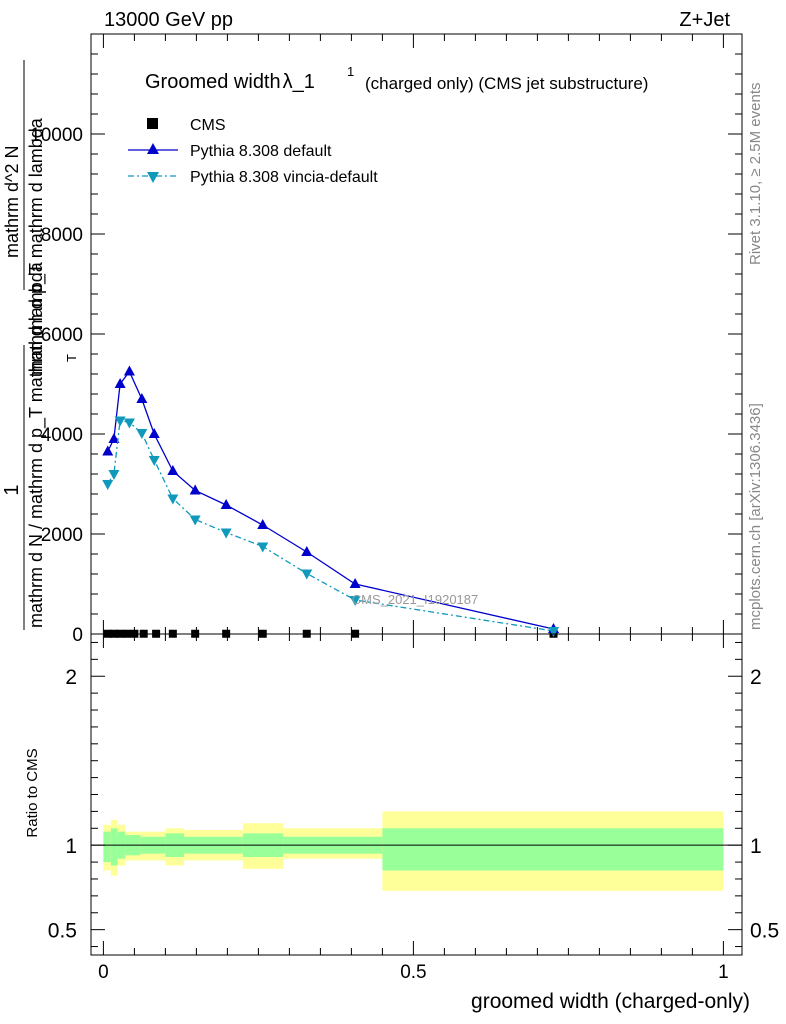  Describe the element at coordinates (62, 335) in the screenshot. I see `y-tick-label: 6000` at that location.